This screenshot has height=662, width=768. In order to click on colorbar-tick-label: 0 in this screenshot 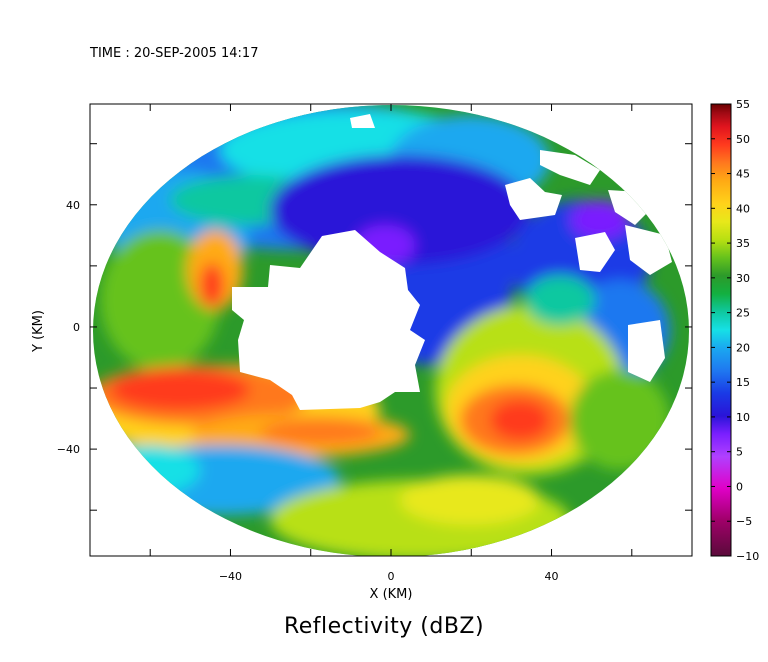, I will do `click(739, 486)`.